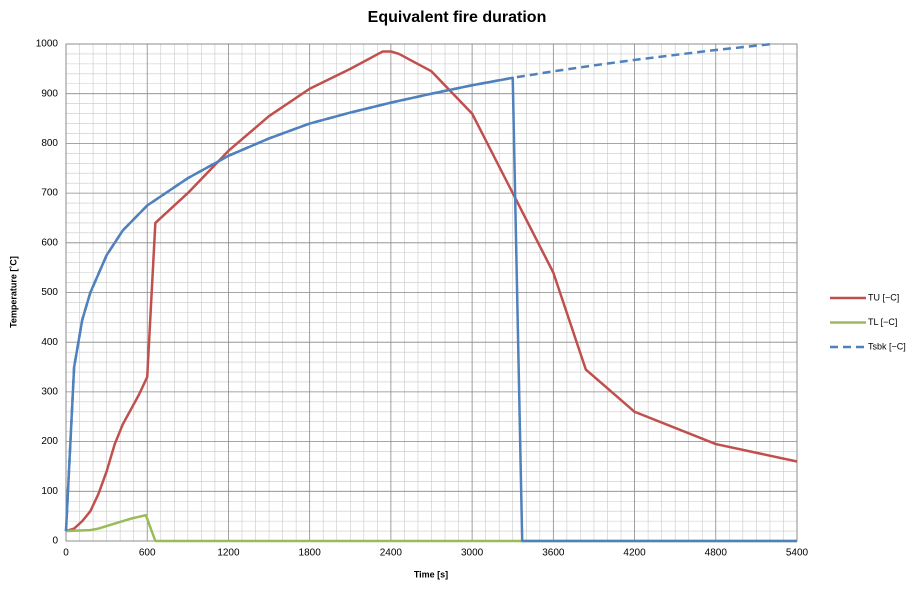 This screenshot has width=915, height=590. Describe the element at coordinates (49, 441) in the screenshot. I see `y-tick-label: 200` at that location.